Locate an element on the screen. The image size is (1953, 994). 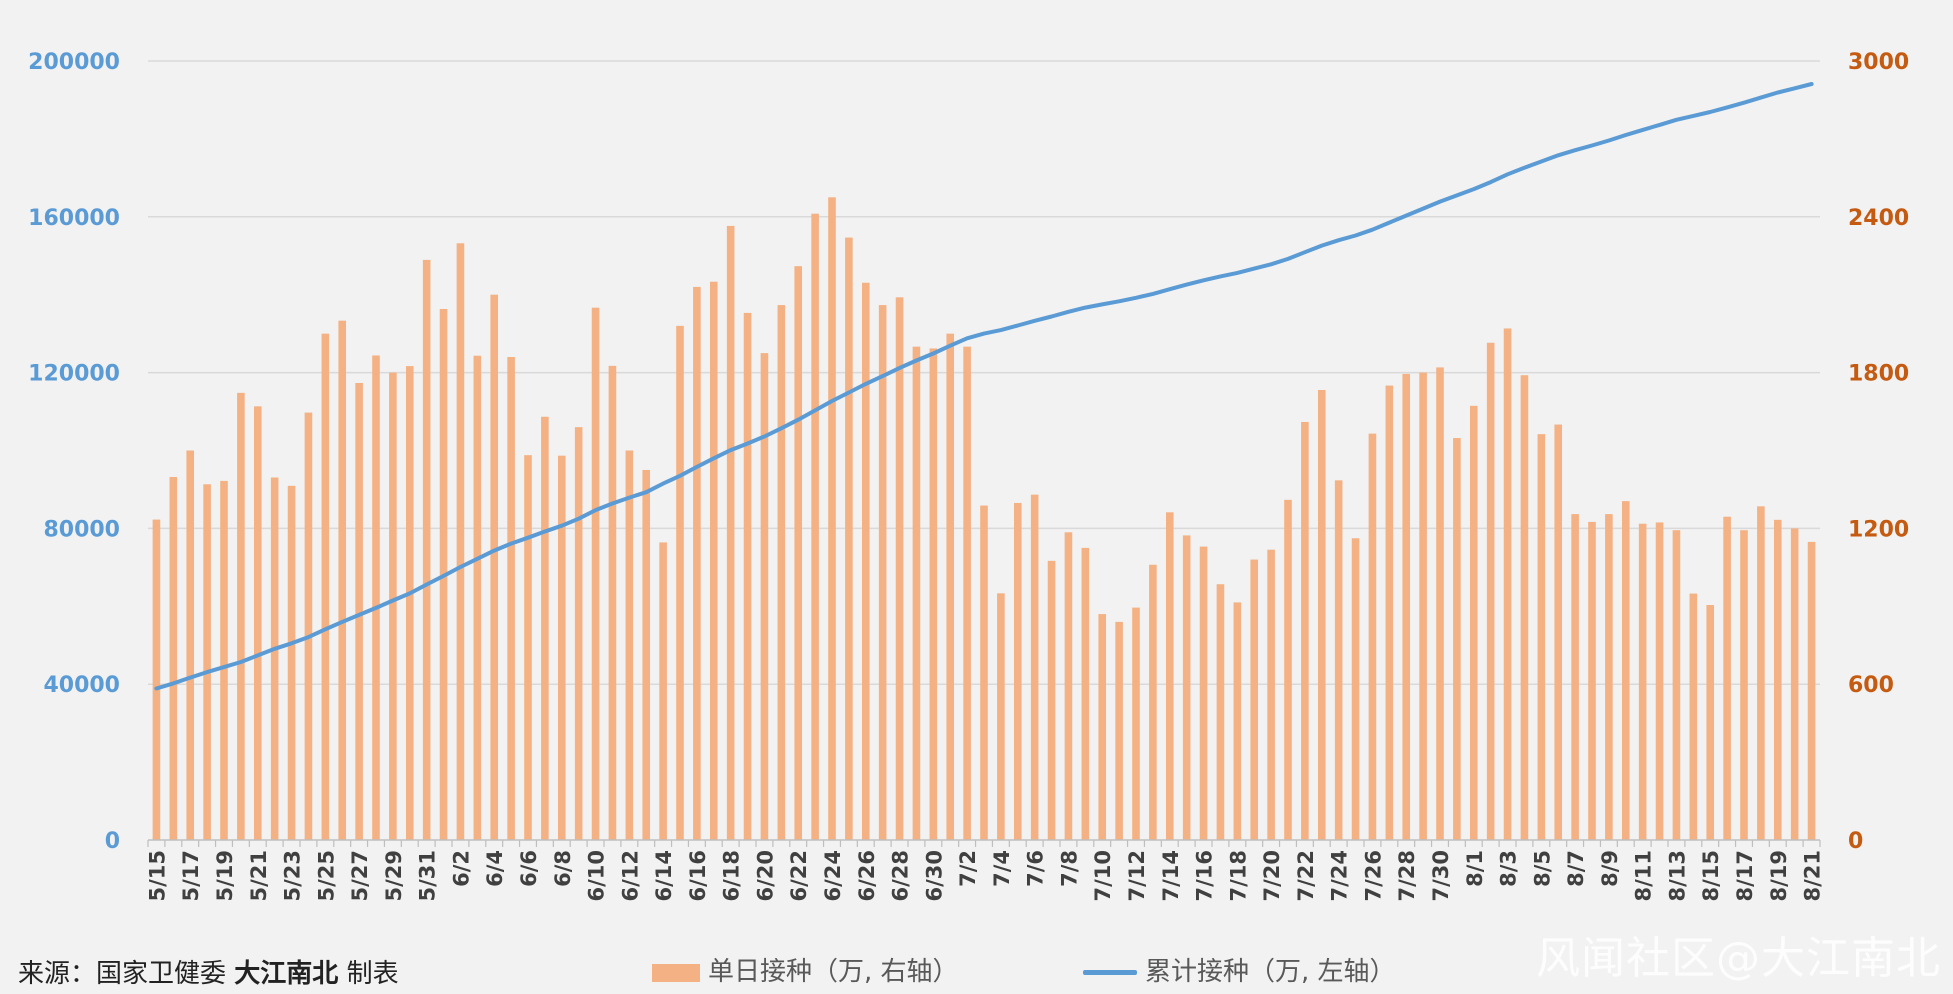
x-tick-label: 7/26 is located at coordinates (1373, 876).